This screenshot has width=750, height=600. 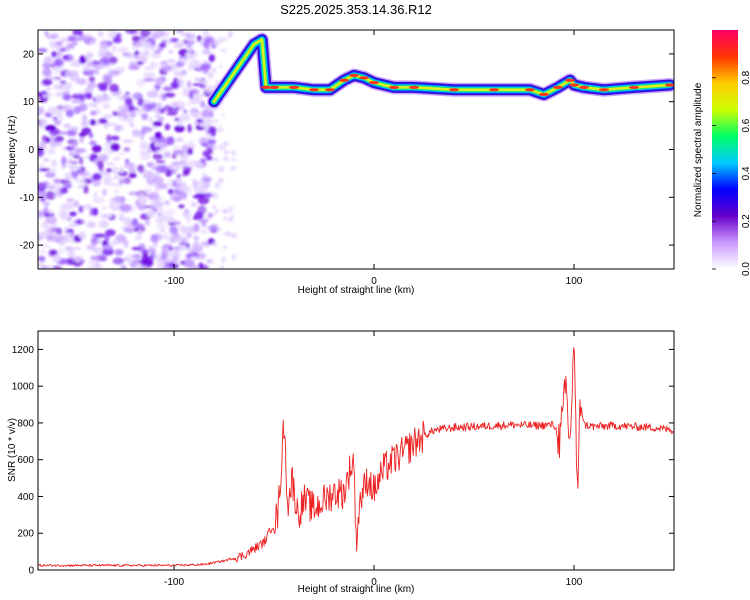 What do you see at coordinates (698, 149) in the screenshot?
I see `colorbar-label: Normalized spectral amplitude` at bounding box center [698, 149].